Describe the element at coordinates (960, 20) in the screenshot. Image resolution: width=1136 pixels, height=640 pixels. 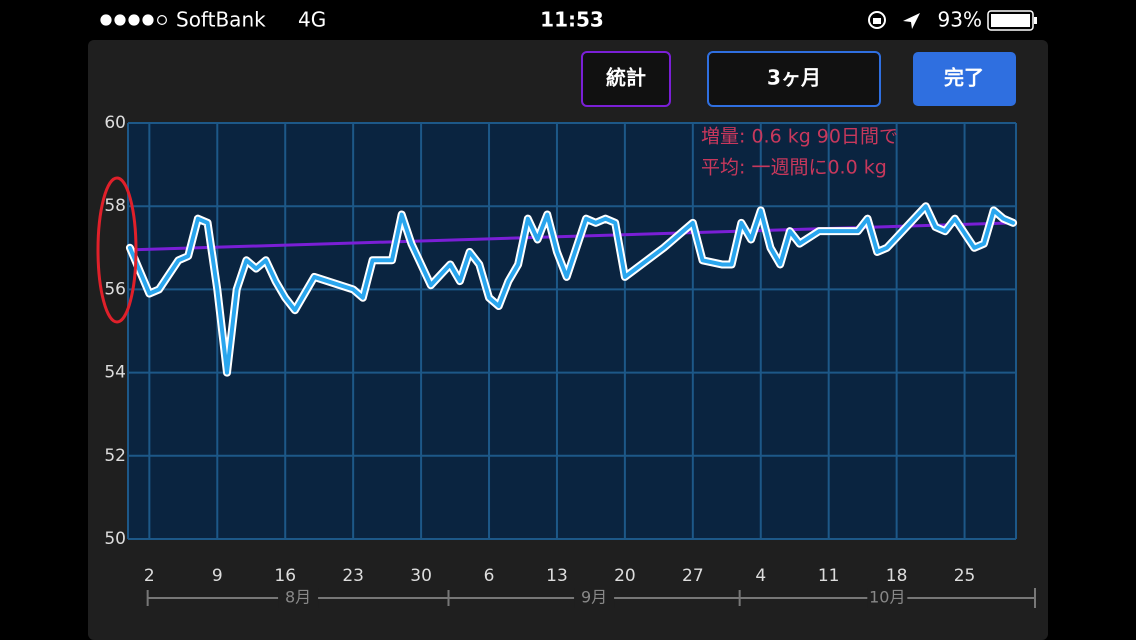
I see `battery-percent: 93%` at that location.